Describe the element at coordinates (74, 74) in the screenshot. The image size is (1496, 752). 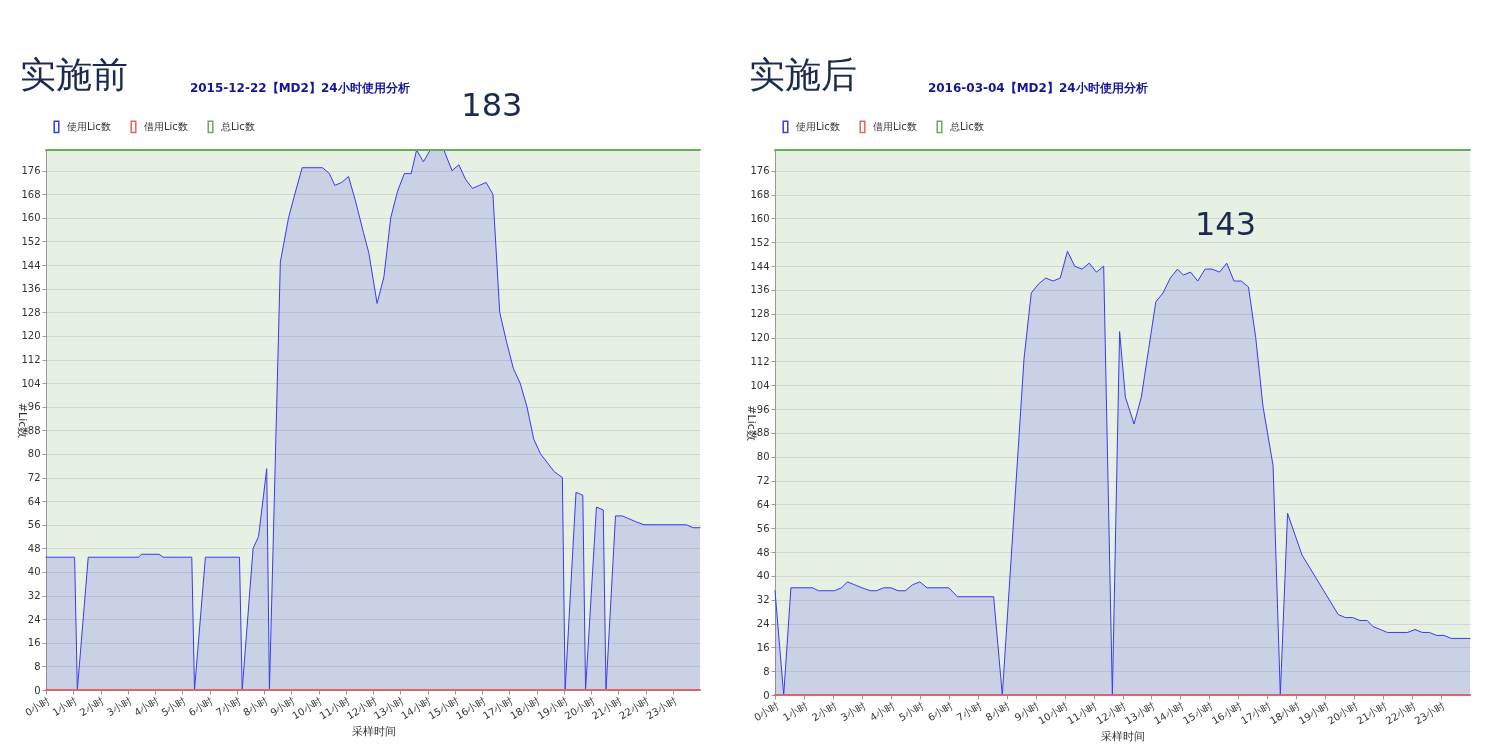
I see `text: 实施前` at that location.